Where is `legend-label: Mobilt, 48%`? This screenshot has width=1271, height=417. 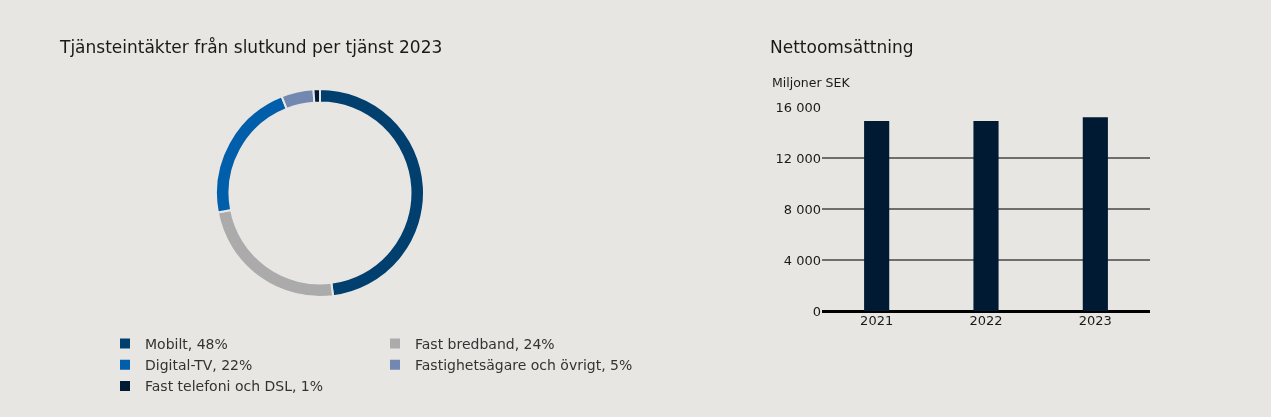 legend-label: Mobilt, 48% is located at coordinates (186, 344).